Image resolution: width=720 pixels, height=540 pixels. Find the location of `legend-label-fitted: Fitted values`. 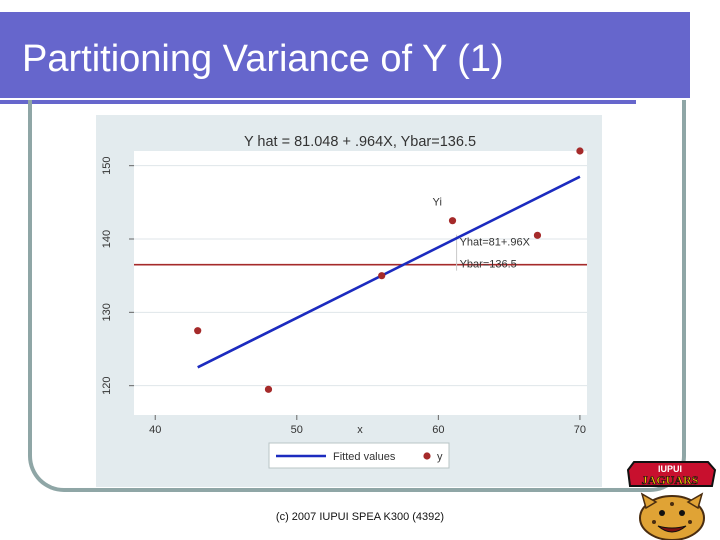

legend-label-fitted: Fitted values is located at coordinates (364, 457).